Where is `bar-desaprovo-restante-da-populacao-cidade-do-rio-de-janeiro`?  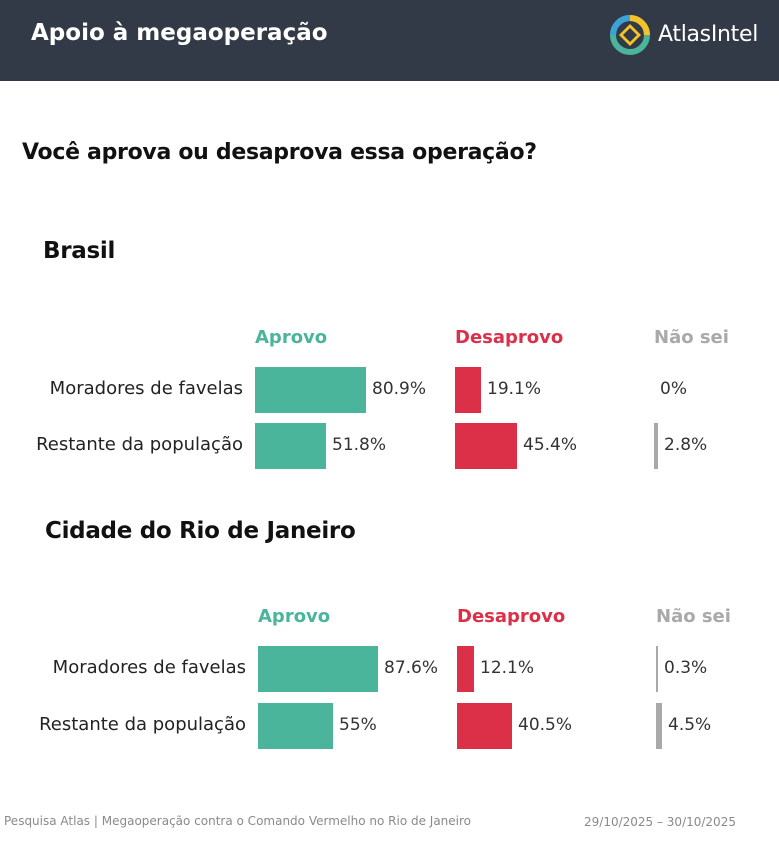 bar-desaprovo-restante-da-populacao-cidade-do-rio-de-janeiro is located at coordinates (484, 726).